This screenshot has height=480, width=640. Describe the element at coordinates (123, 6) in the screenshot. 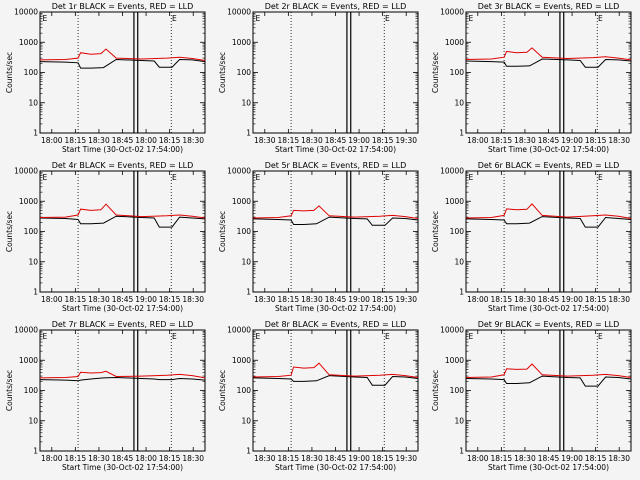

I see `panel-title: Det 1r BLACK = Events, RED = LLD` at that location.